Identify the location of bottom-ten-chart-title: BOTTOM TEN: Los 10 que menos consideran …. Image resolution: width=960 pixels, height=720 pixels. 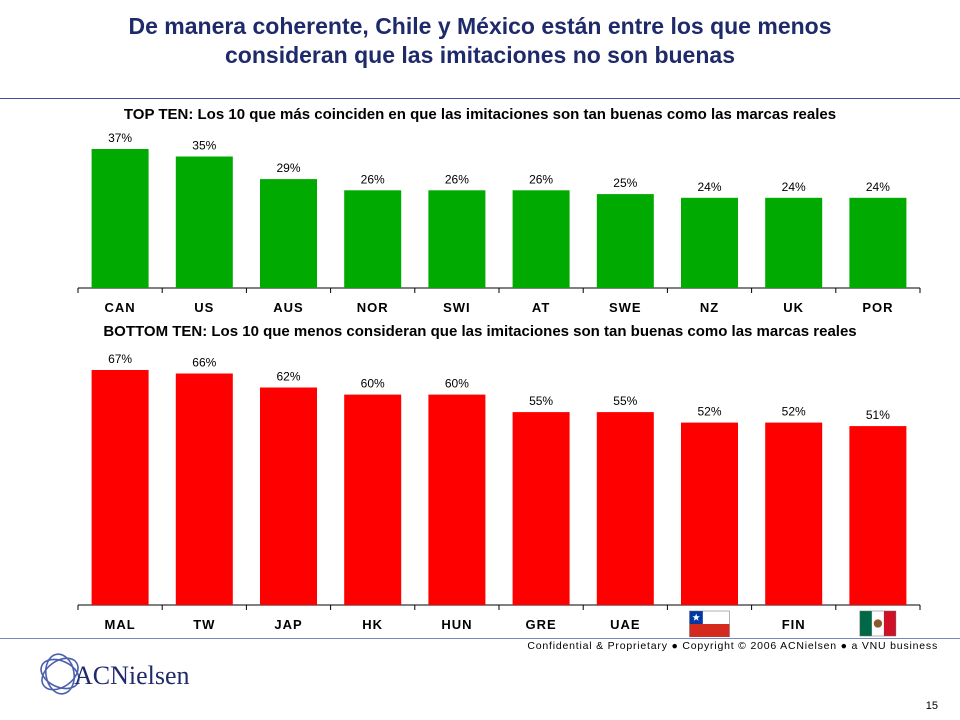
(480, 331).